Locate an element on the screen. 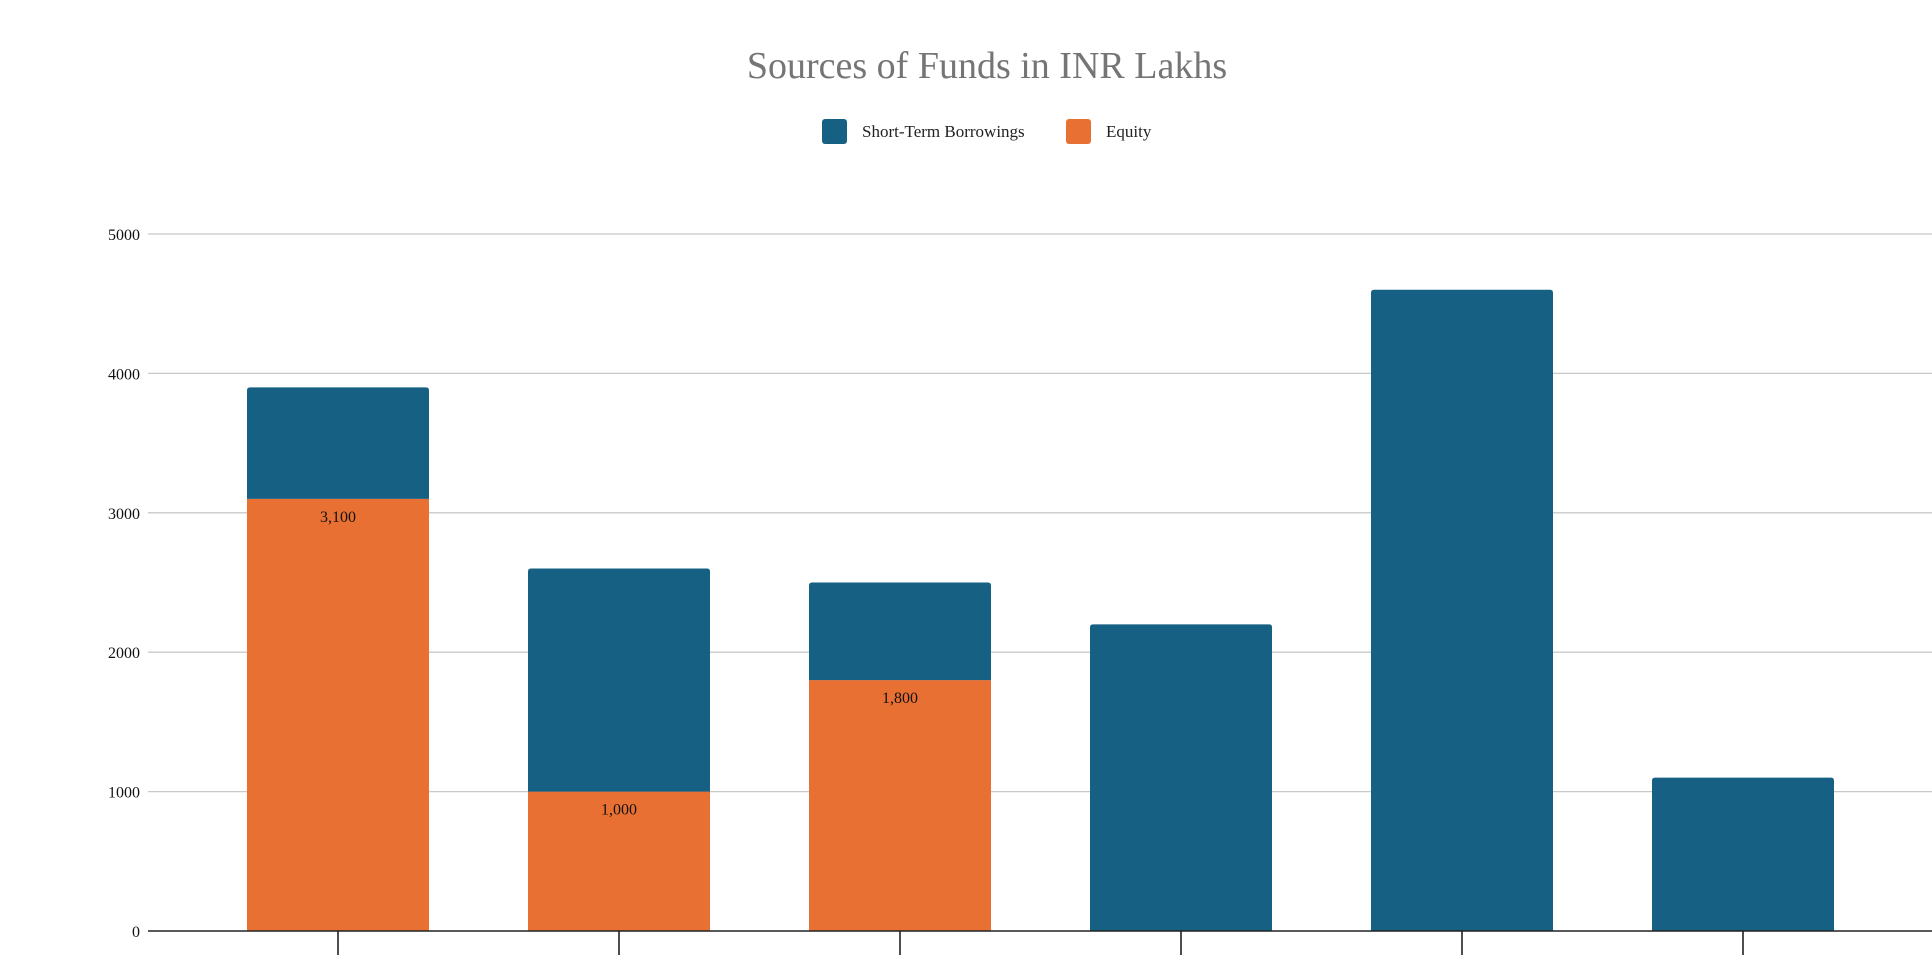 The image size is (1932, 978). legend-item-equity: Equity is located at coordinates (1109, 131).